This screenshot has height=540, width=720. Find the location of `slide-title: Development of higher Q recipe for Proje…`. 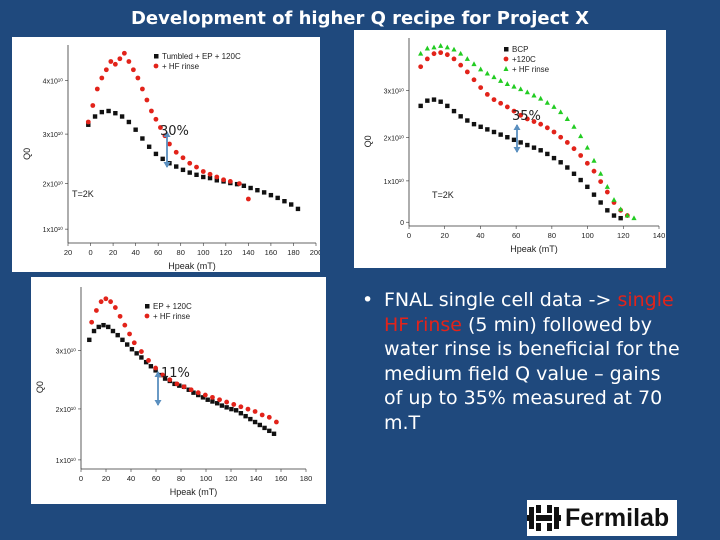

slide-title: Development of higher Q recipe for Proje… is located at coordinates (360, 18).